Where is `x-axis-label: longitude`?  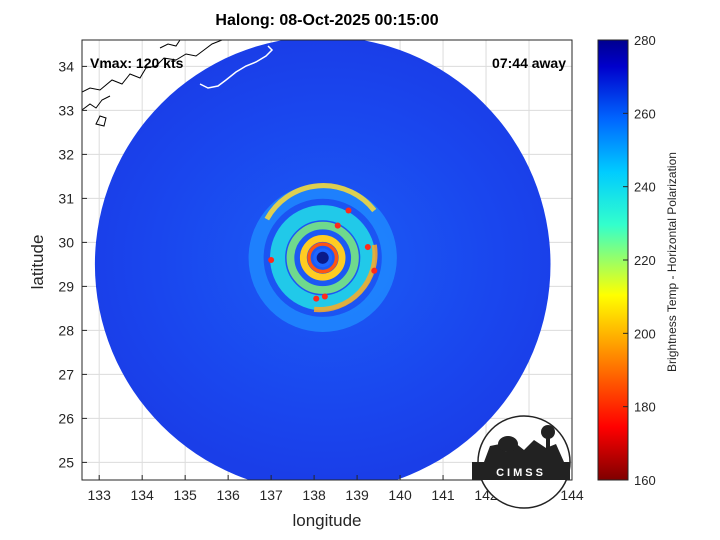 x-axis-label: longitude is located at coordinates (327, 520).